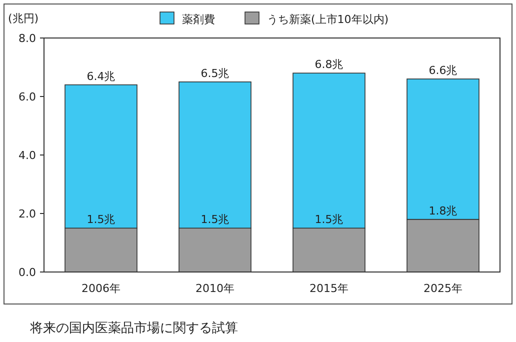 This screenshot has width=516, height=342. Describe the element at coordinates (443, 70) in the screenshot. I see `total-label: 6.6兆` at that location.